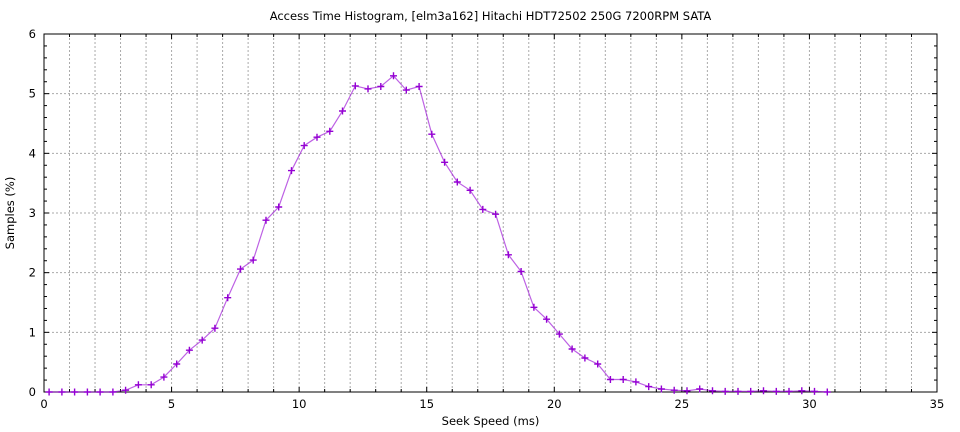 The width and height of the screenshot is (960, 432). What do you see at coordinates (32, 273) in the screenshot?
I see `y-tick-label: 2` at bounding box center [32, 273].